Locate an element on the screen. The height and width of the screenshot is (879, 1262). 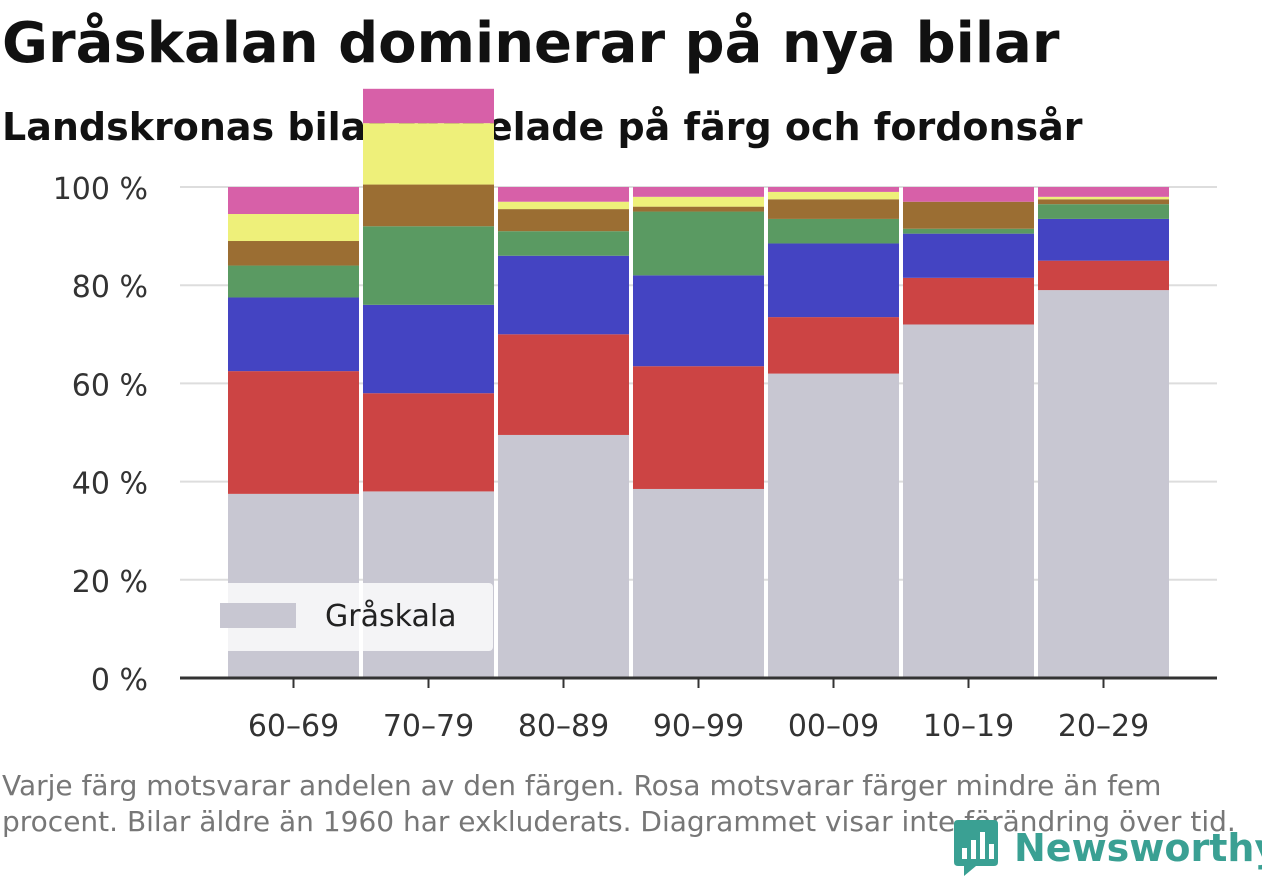
y-tick-label: 20 % is located at coordinates (110, 582).